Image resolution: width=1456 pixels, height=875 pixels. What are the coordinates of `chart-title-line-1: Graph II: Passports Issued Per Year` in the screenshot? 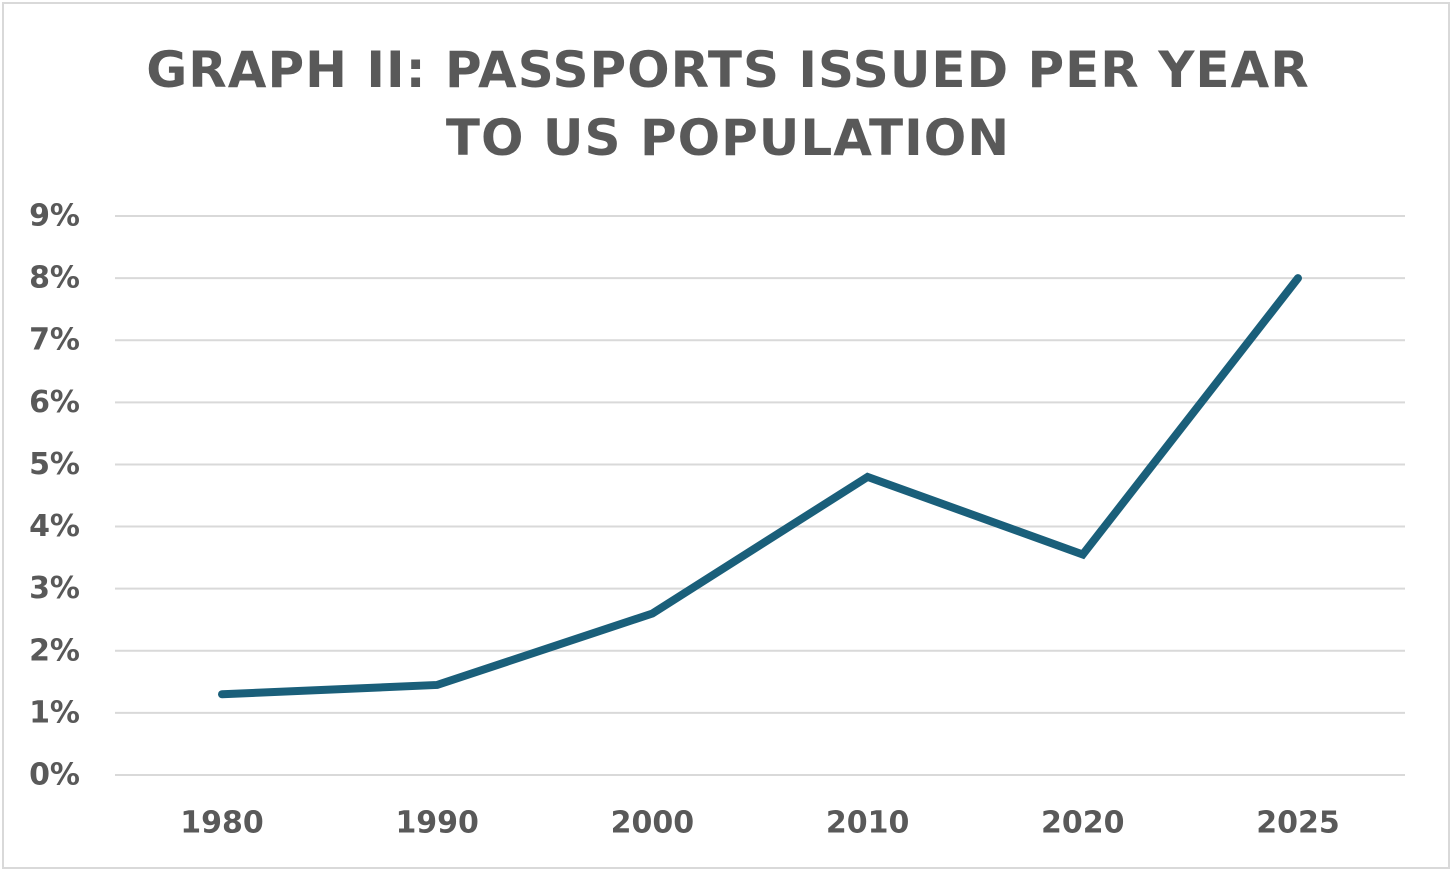 It's located at (728, 70).